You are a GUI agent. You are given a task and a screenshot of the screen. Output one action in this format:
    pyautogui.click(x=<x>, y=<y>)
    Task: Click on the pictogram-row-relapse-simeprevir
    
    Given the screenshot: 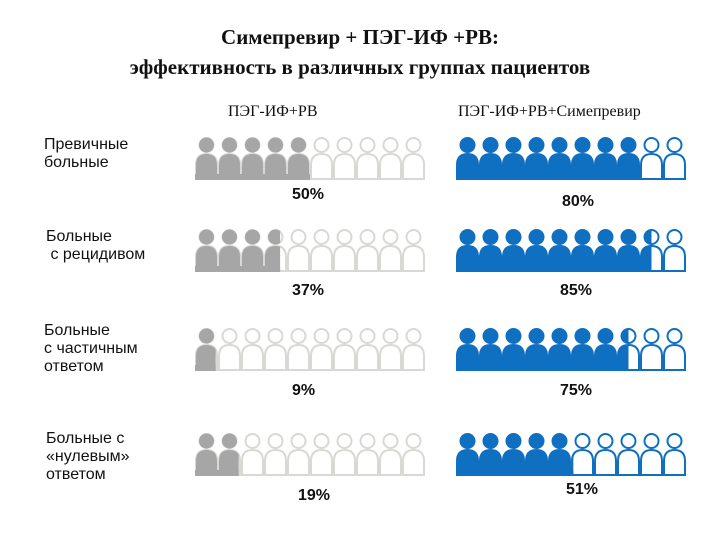 What is the action you would take?
    pyautogui.click(x=571, y=250)
    